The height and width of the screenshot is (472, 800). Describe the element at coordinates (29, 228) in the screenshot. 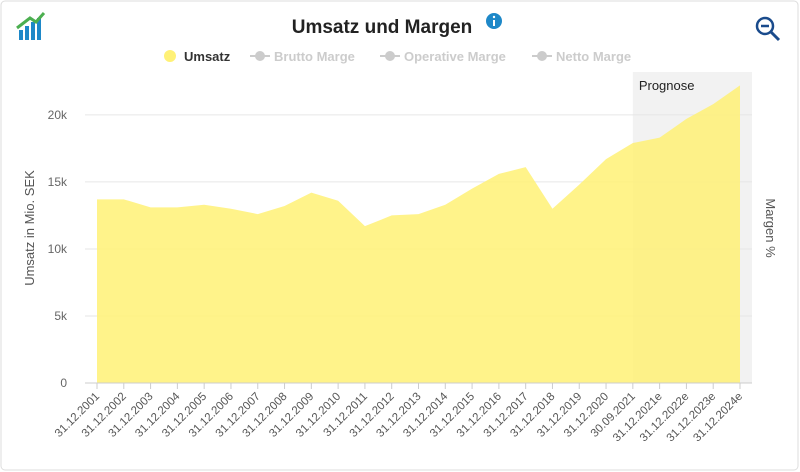

I see `y-axis-label: Umsatz in Mio. SEK` at that location.